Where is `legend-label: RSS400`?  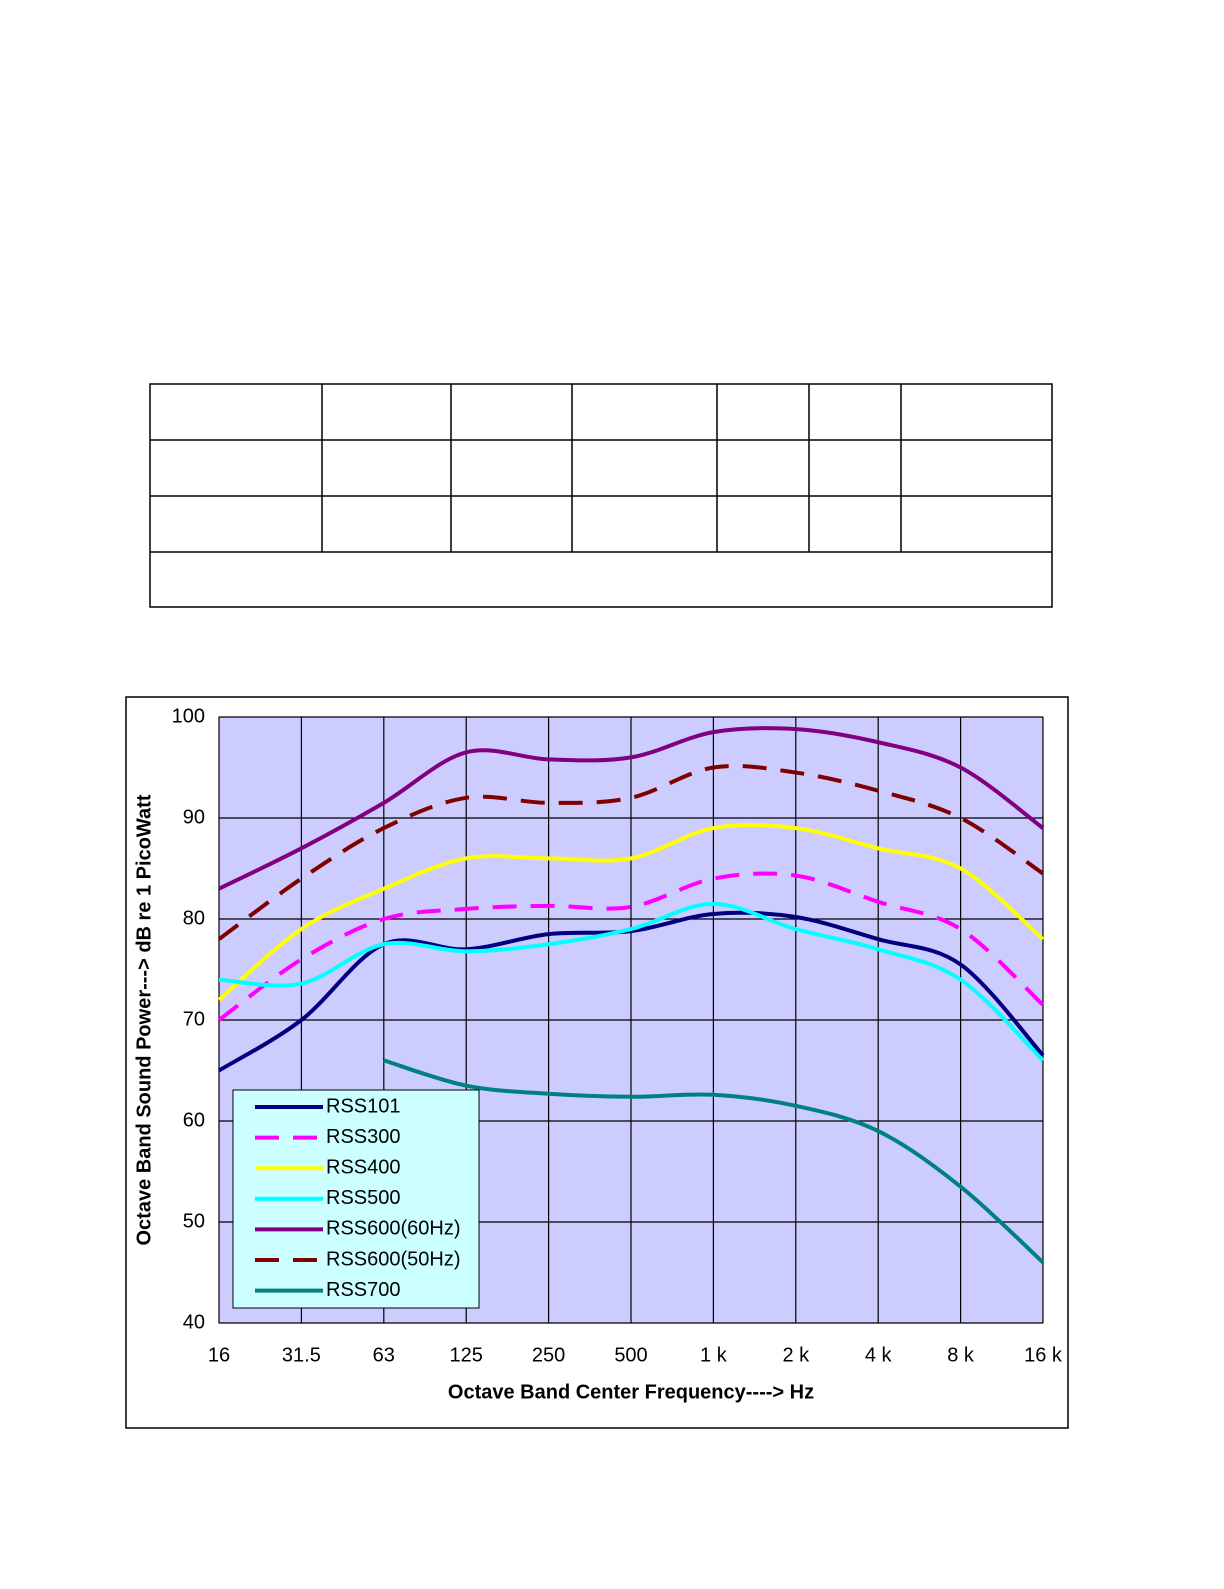 legend-label: RSS400 is located at coordinates (363, 1167).